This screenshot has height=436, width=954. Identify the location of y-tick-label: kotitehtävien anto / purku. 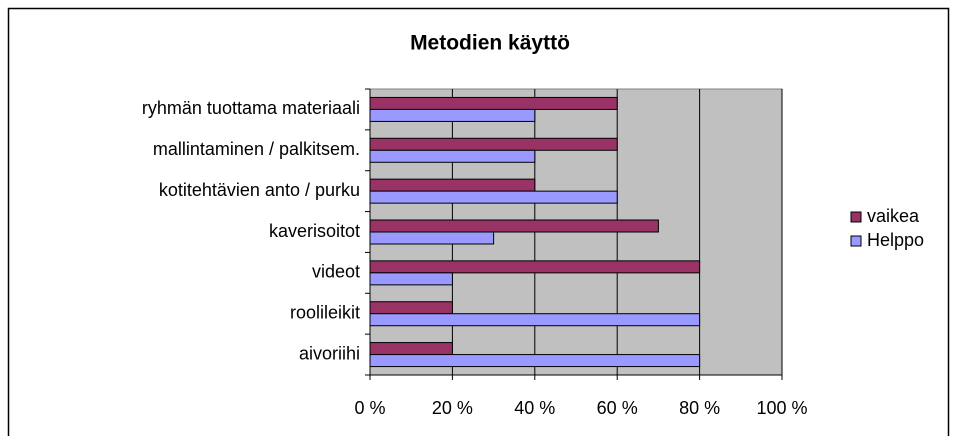
(259, 190).